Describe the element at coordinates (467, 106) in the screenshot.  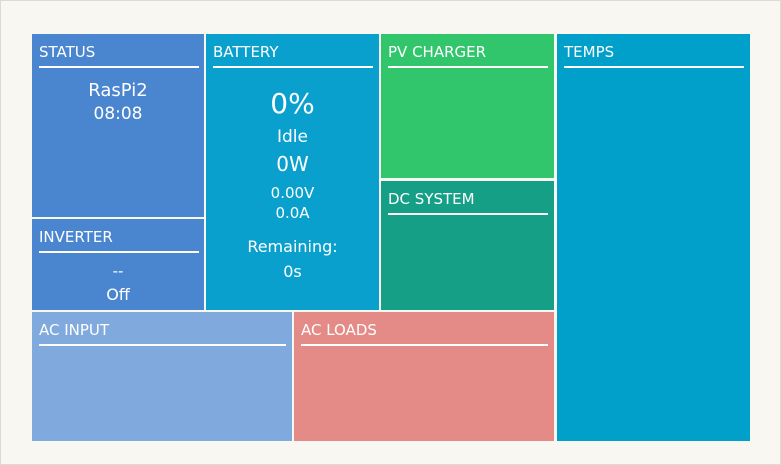
I see `pv-charger-tile: PV CHARGER` at that location.